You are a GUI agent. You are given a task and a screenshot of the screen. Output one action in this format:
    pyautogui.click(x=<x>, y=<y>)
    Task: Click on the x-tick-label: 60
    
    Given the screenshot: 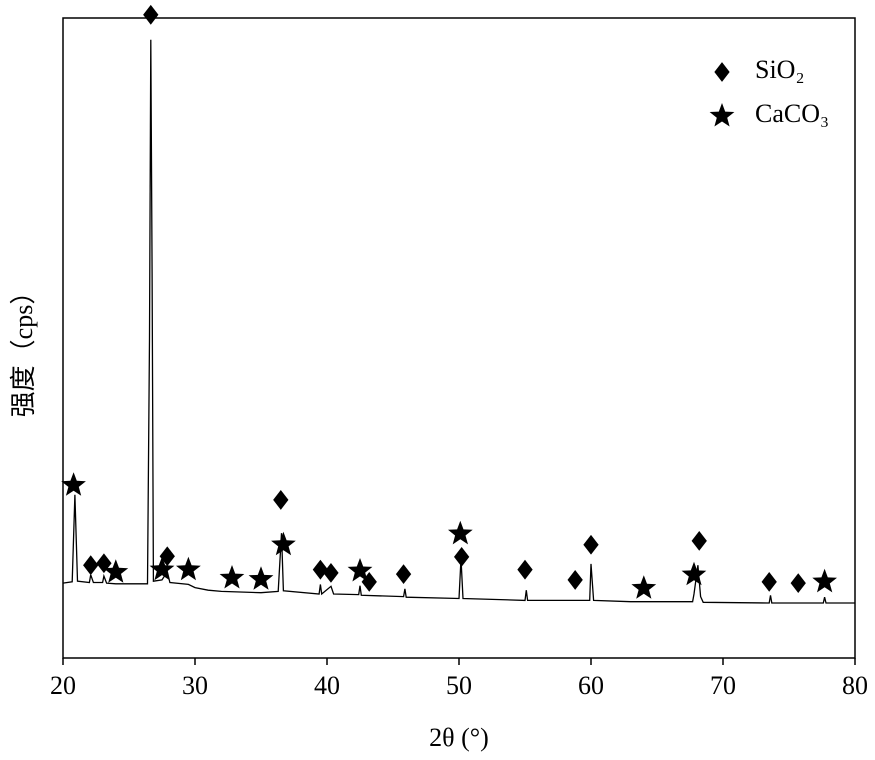 What is the action you would take?
    pyautogui.click(x=591, y=685)
    